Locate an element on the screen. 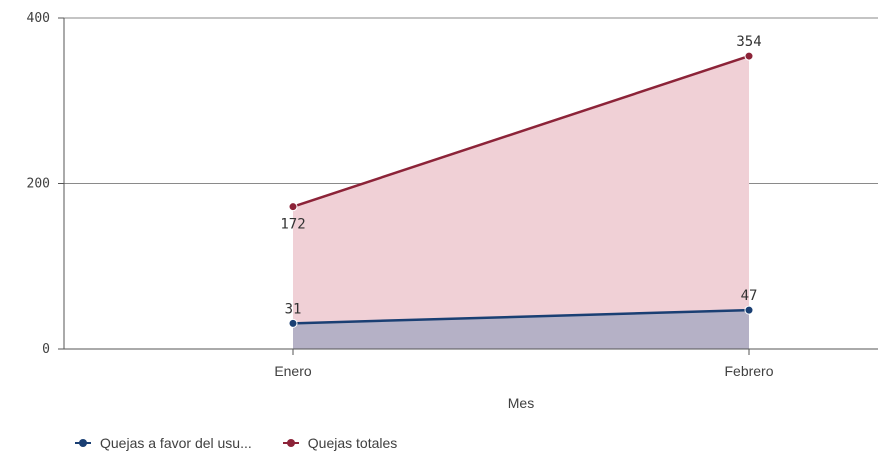 This screenshot has height=456, width=881. legend-item-quejas-totales: Quejas totales is located at coordinates (340, 443).